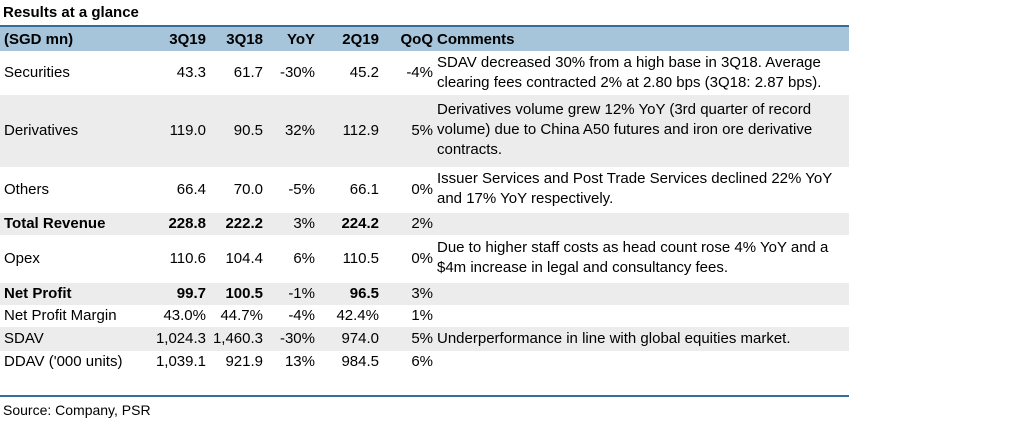 The width and height of the screenshot is (1024, 423). I want to click on row-label: SDAV, so click(24, 338).